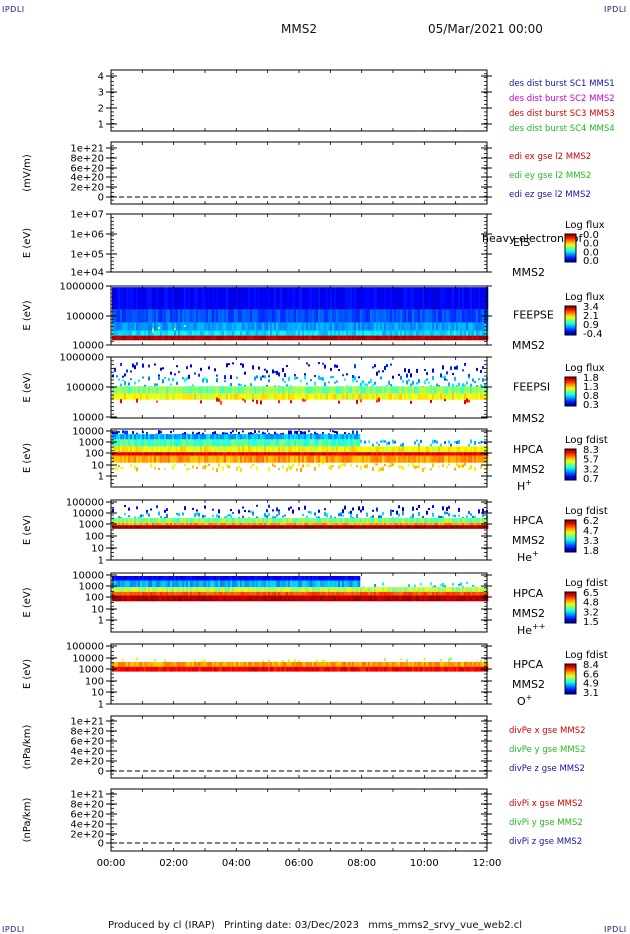  Describe the element at coordinates (533, 315) in the screenshot. I see `instrument-label: FEEPSE` at that location.